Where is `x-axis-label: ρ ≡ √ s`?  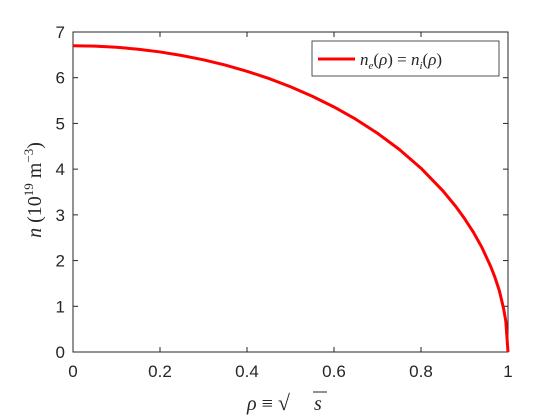 x-axis-label: ρ ≡ √ s is located at coordinates (286, 402).